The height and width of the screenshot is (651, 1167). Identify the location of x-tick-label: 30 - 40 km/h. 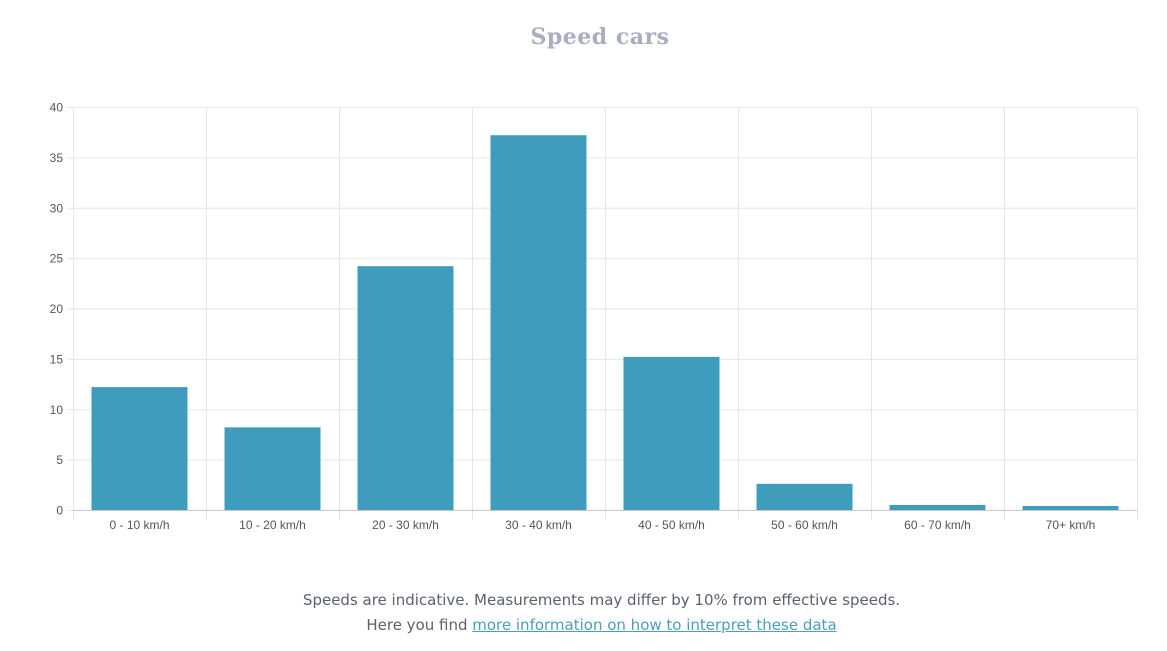
(538, 525).